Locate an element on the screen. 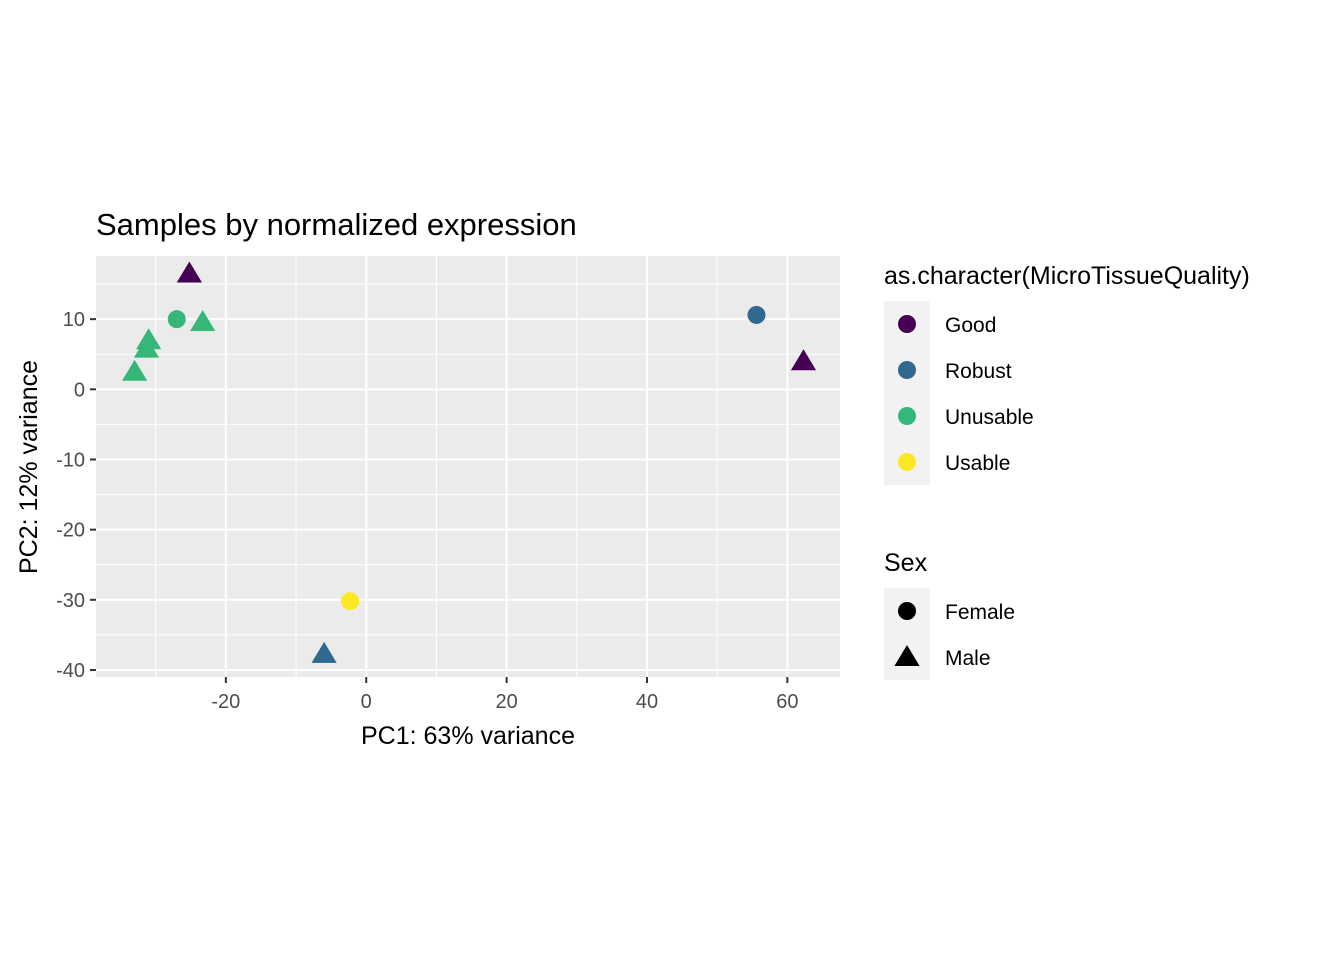 This screenshot has width=1344, height=960. y-tick-label: -20 is located at coordinates (70, 531).